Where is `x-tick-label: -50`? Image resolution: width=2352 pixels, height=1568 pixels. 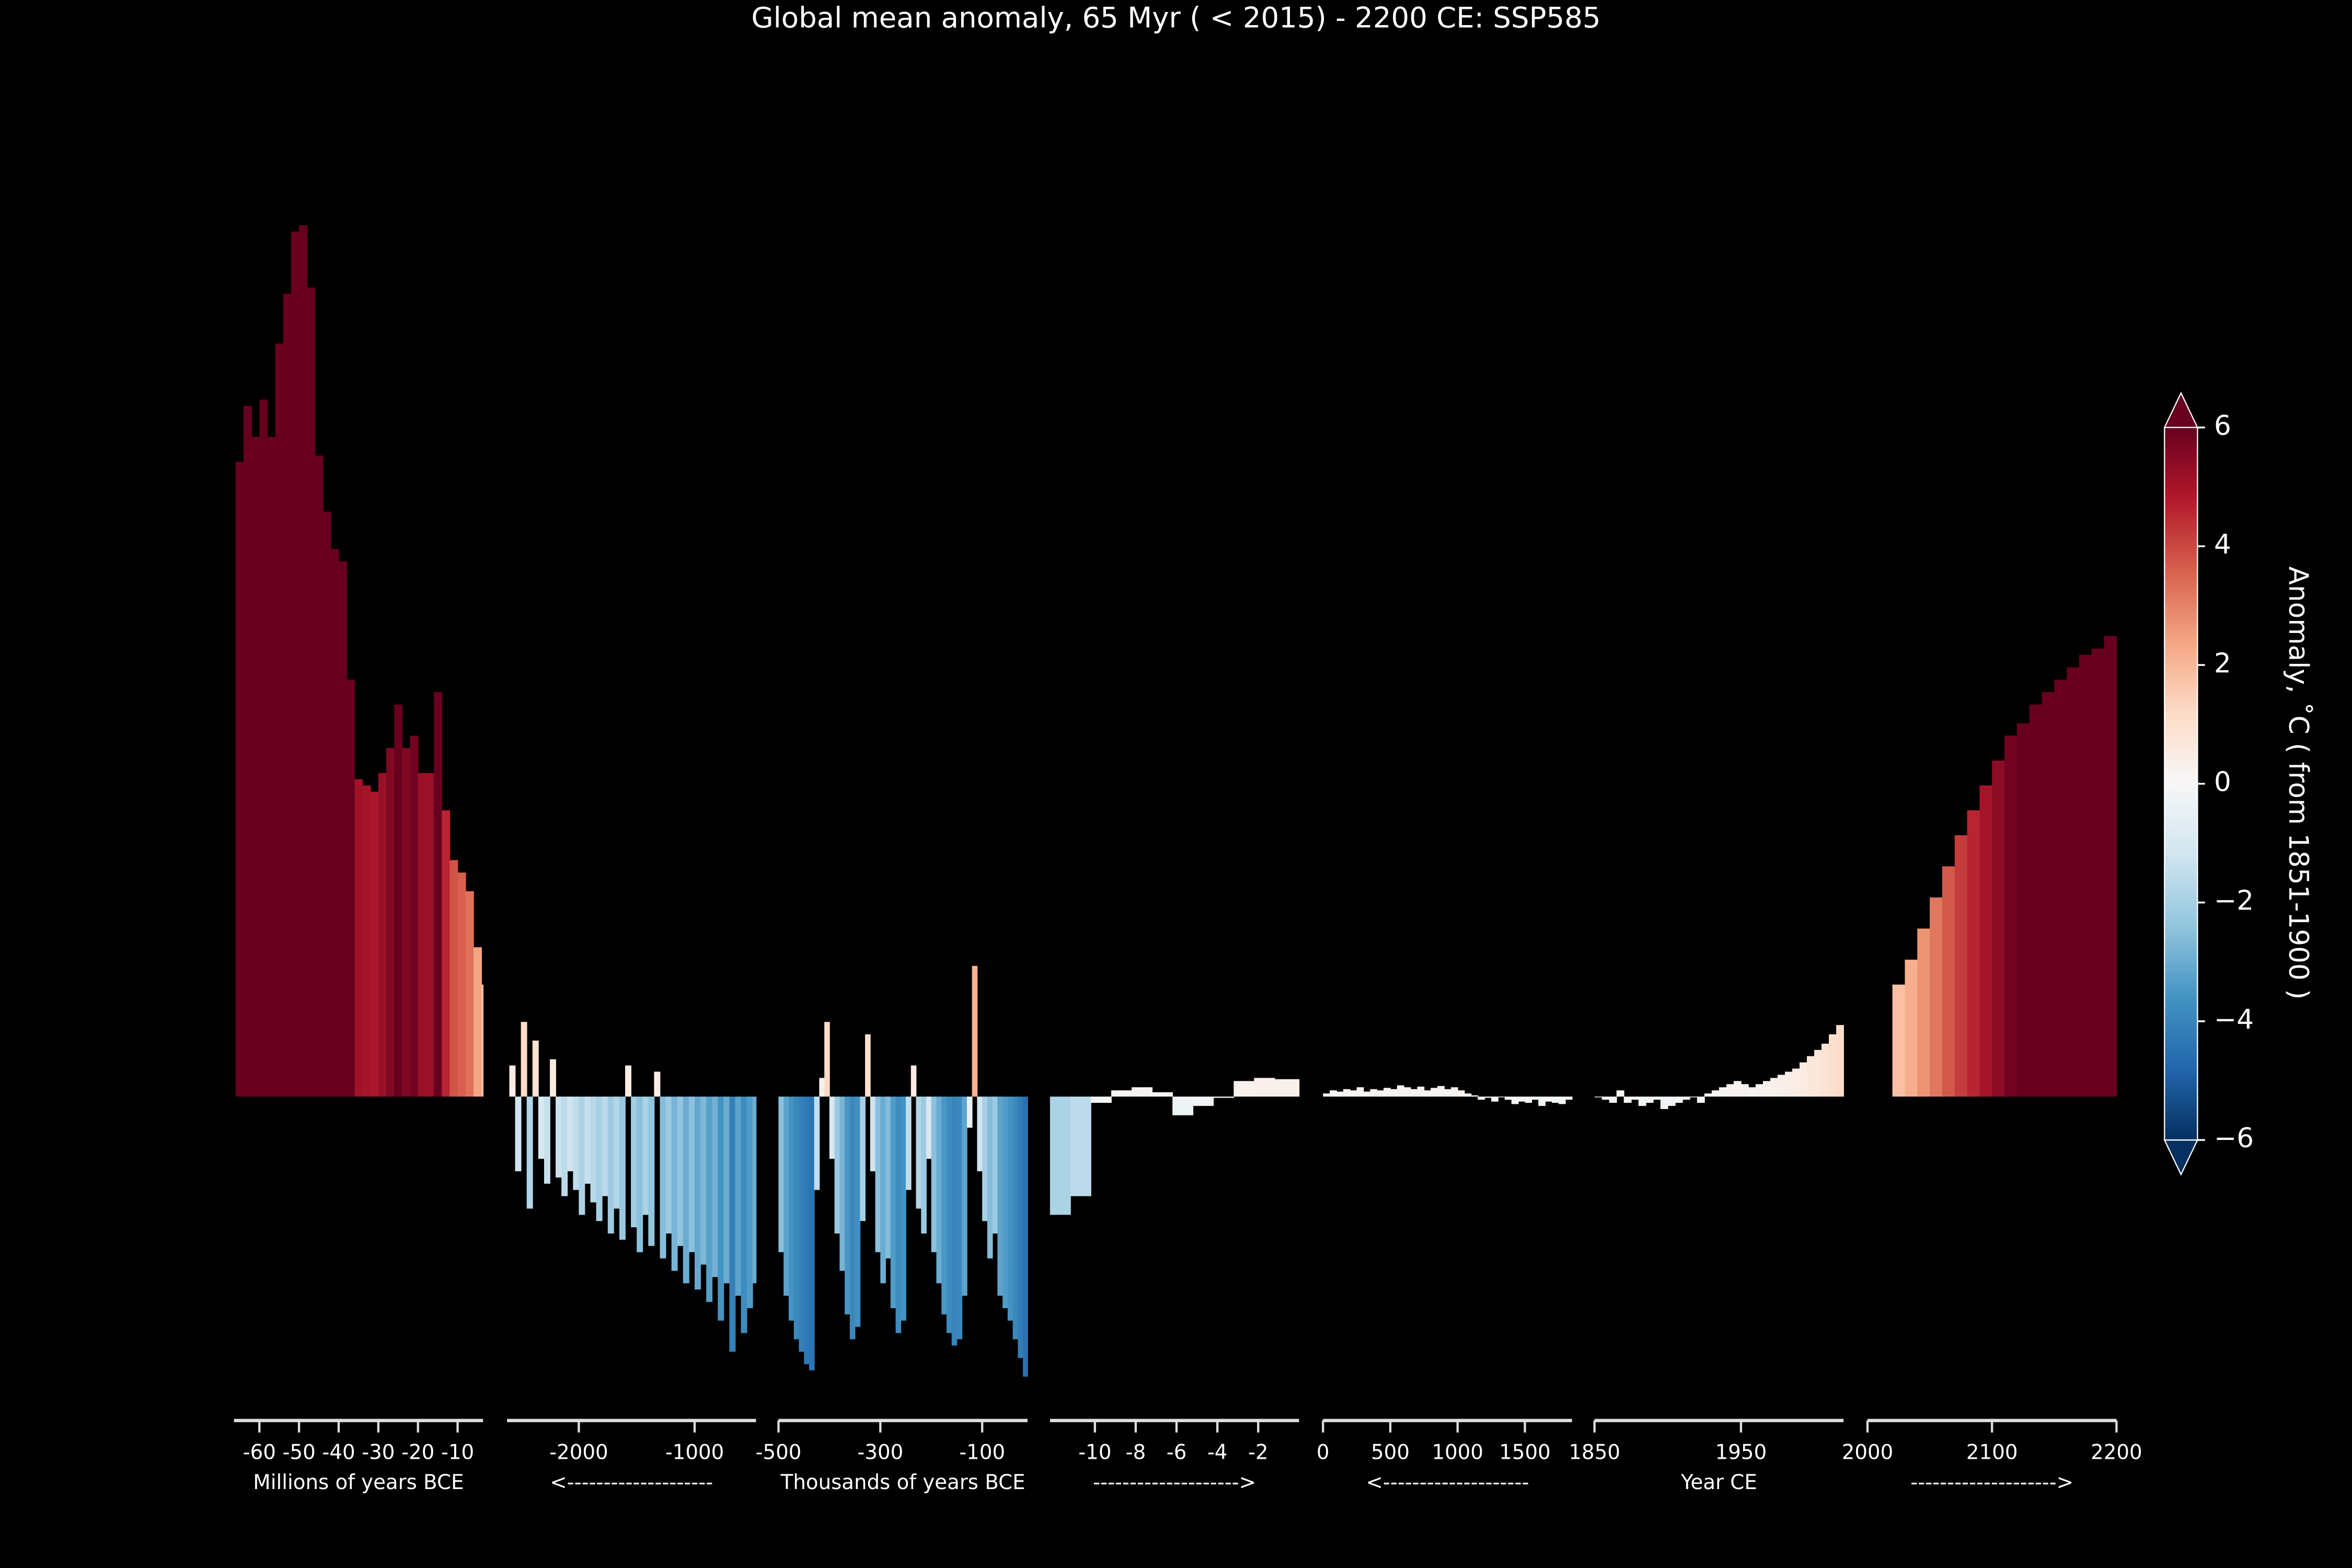
x-tick-label: -50 is located at coordinates (298, 1452).